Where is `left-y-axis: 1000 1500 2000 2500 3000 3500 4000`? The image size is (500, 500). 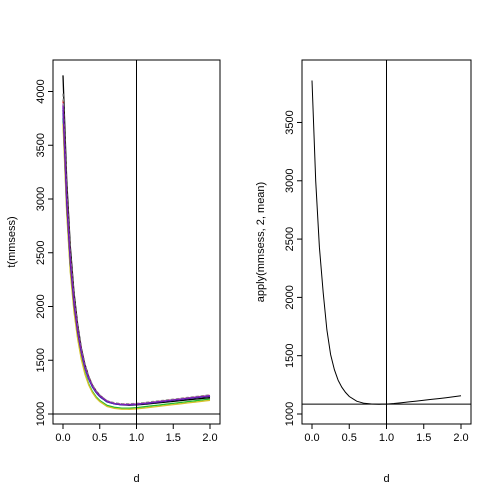
left-y-axis: 1000 1500 2000 2500 3000 3500 4000 is located at coordinates (44, 252).